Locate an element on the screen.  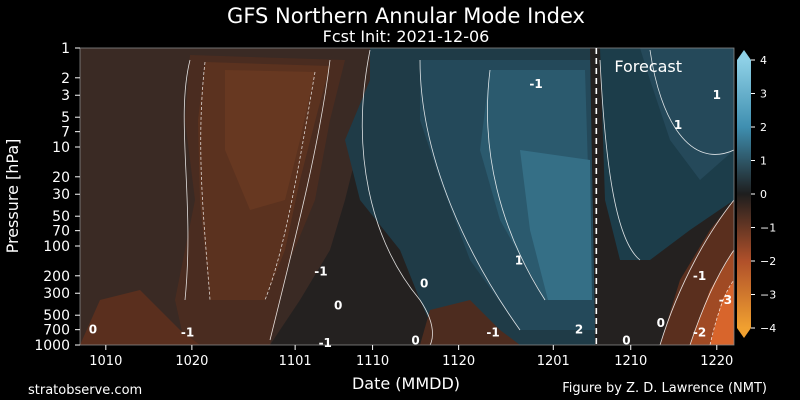
colorbar-tick-label: −2 is located at coordinates (768, 261).